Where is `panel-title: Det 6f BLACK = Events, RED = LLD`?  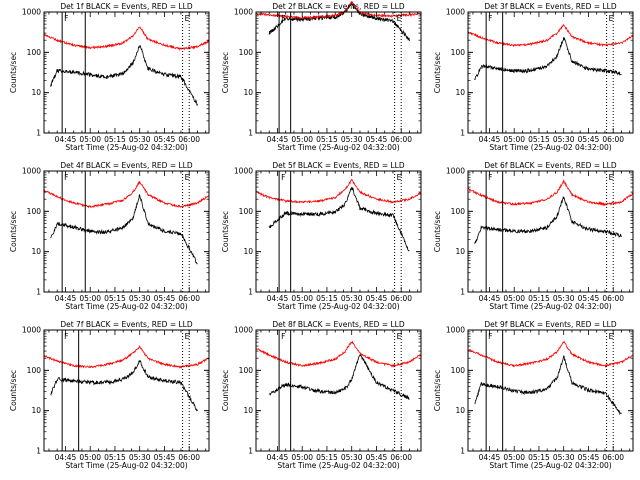
panel-title: Det 6f BLACK = Events, RED = LLD is located at coordinates (550, 165).